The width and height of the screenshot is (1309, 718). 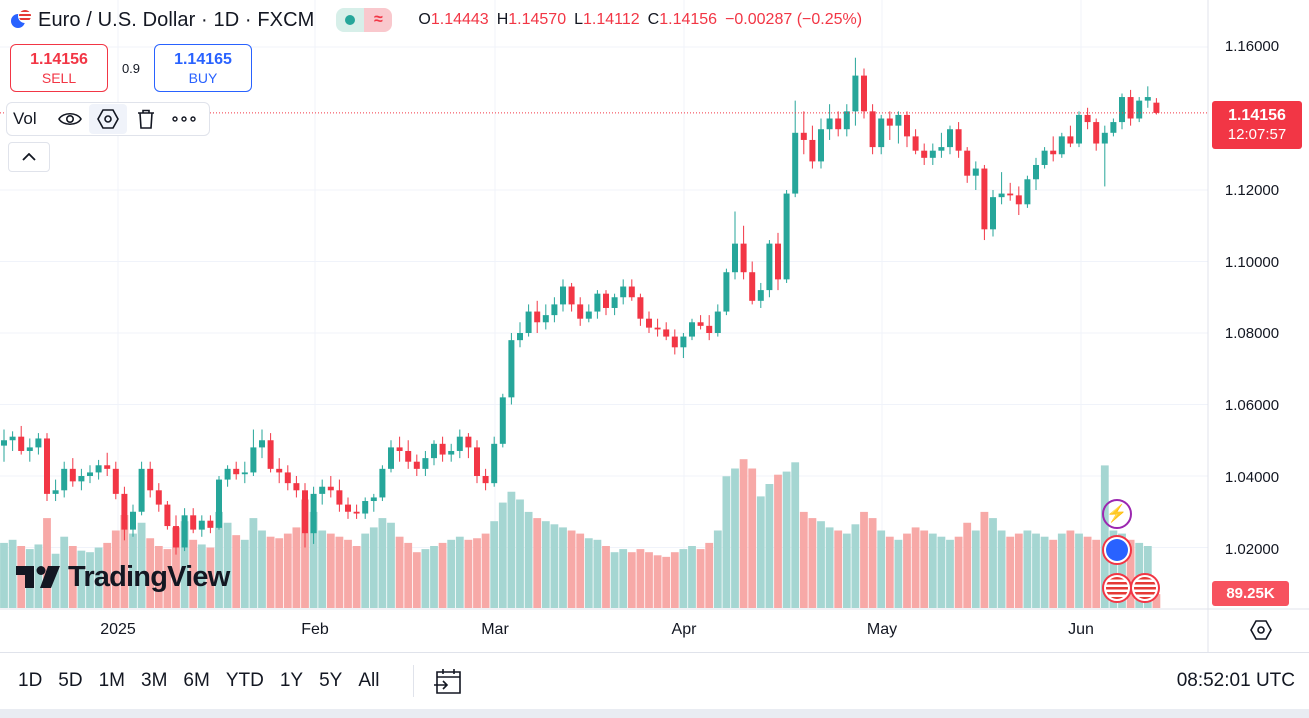 I want to click on date-range-selector: 1D 5D 1M 3M 6M YTD 1Y 5Y All, so click(x=198, y=681).